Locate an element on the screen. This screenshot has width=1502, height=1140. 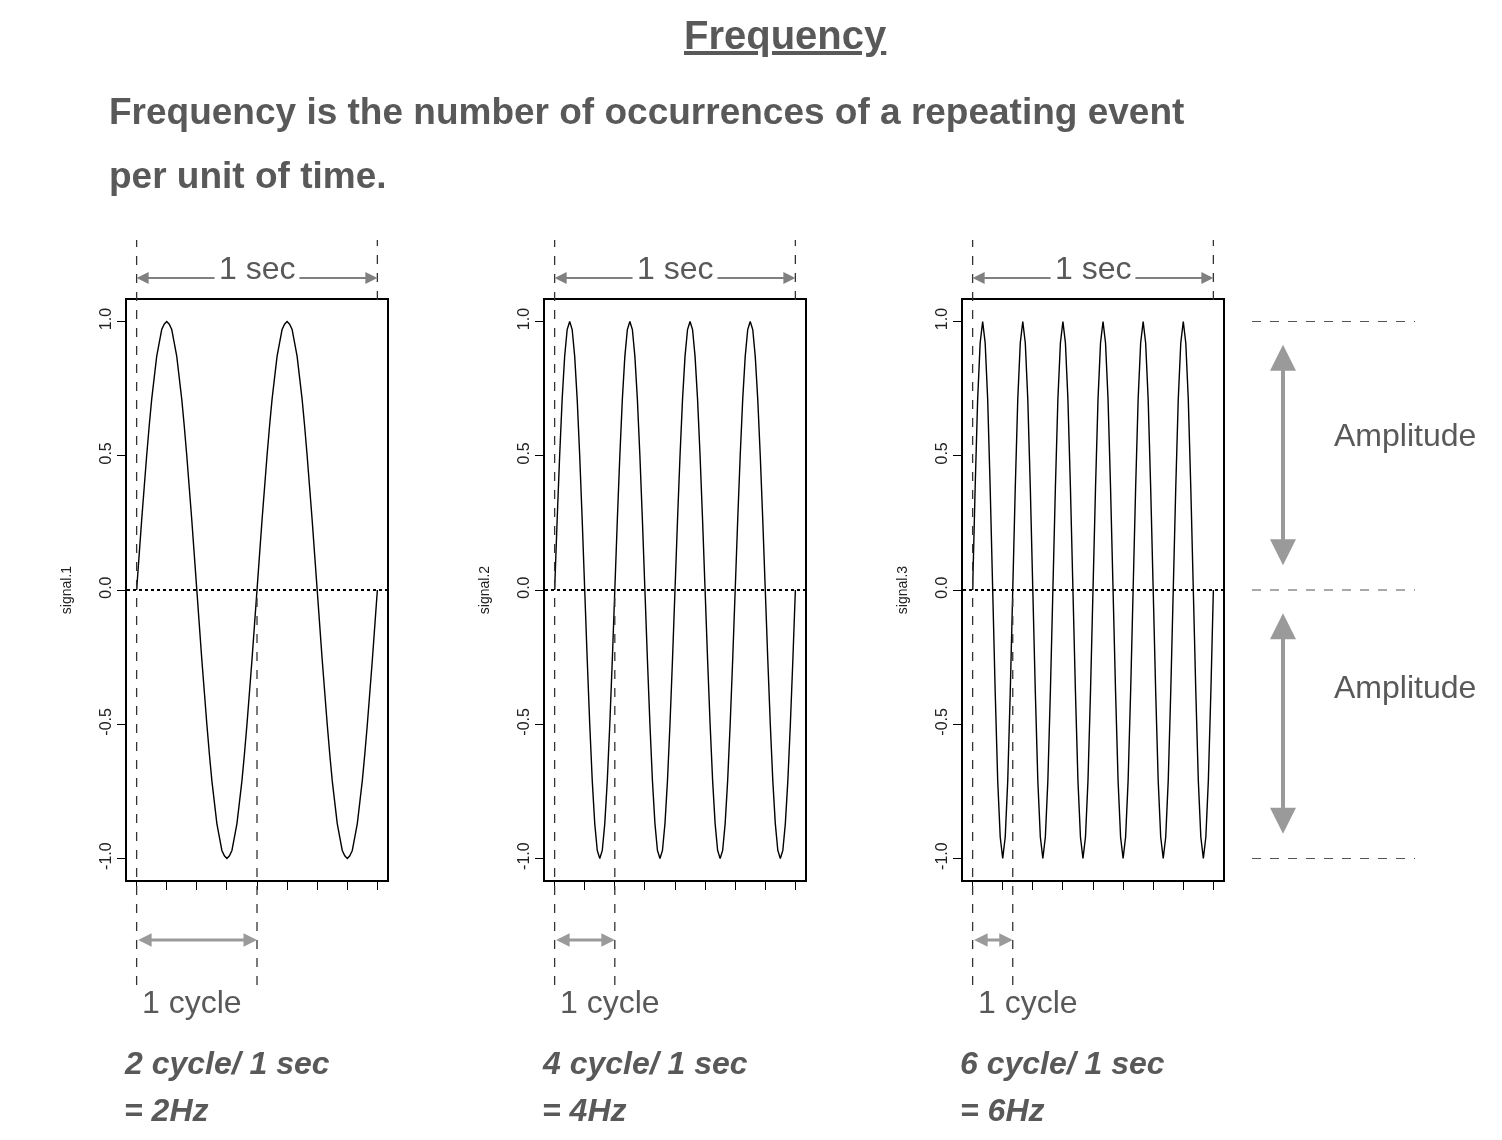
text: = 6Hz is located at coordinates (1002, 1110).